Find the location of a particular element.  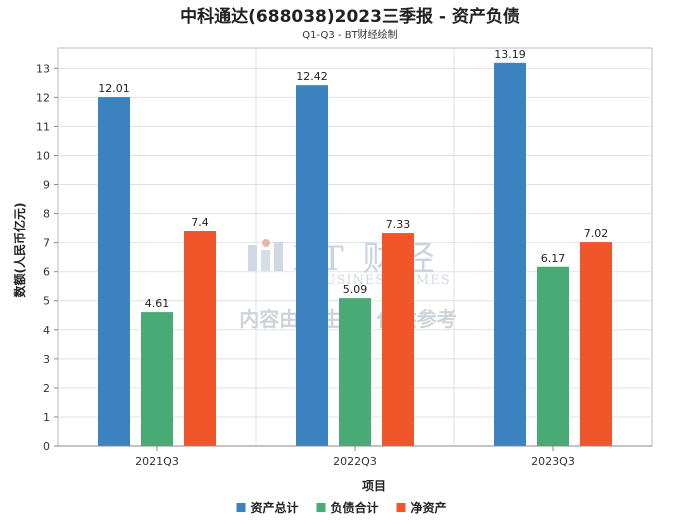

watermark-logo-sub: BUSINESS TIMES is located at coordinates (382, 280).